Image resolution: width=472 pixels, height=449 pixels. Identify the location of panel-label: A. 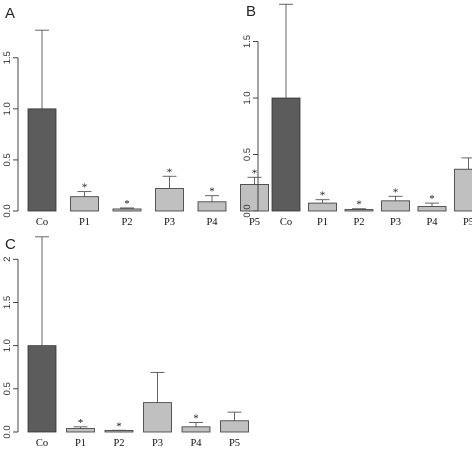
(10, 13).